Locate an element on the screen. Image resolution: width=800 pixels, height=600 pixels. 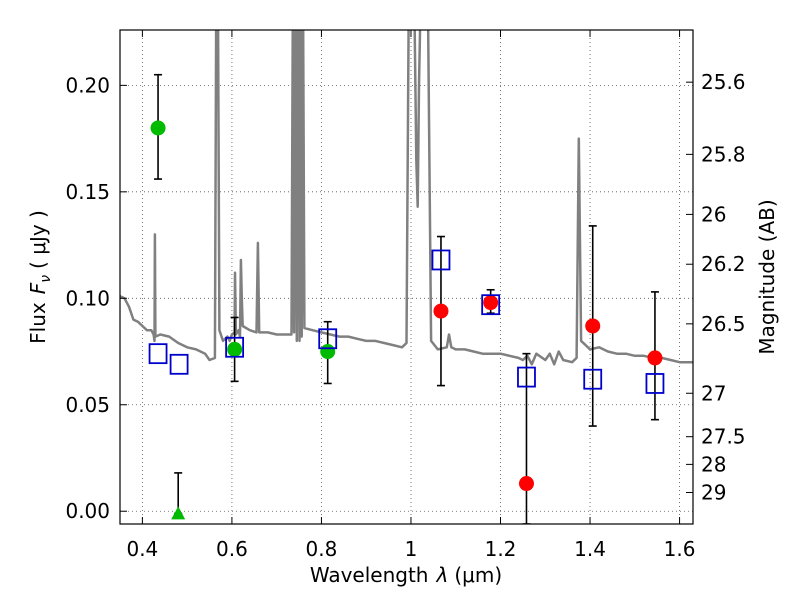
right-tick-label: 28 is located at coordinates (713, 464).